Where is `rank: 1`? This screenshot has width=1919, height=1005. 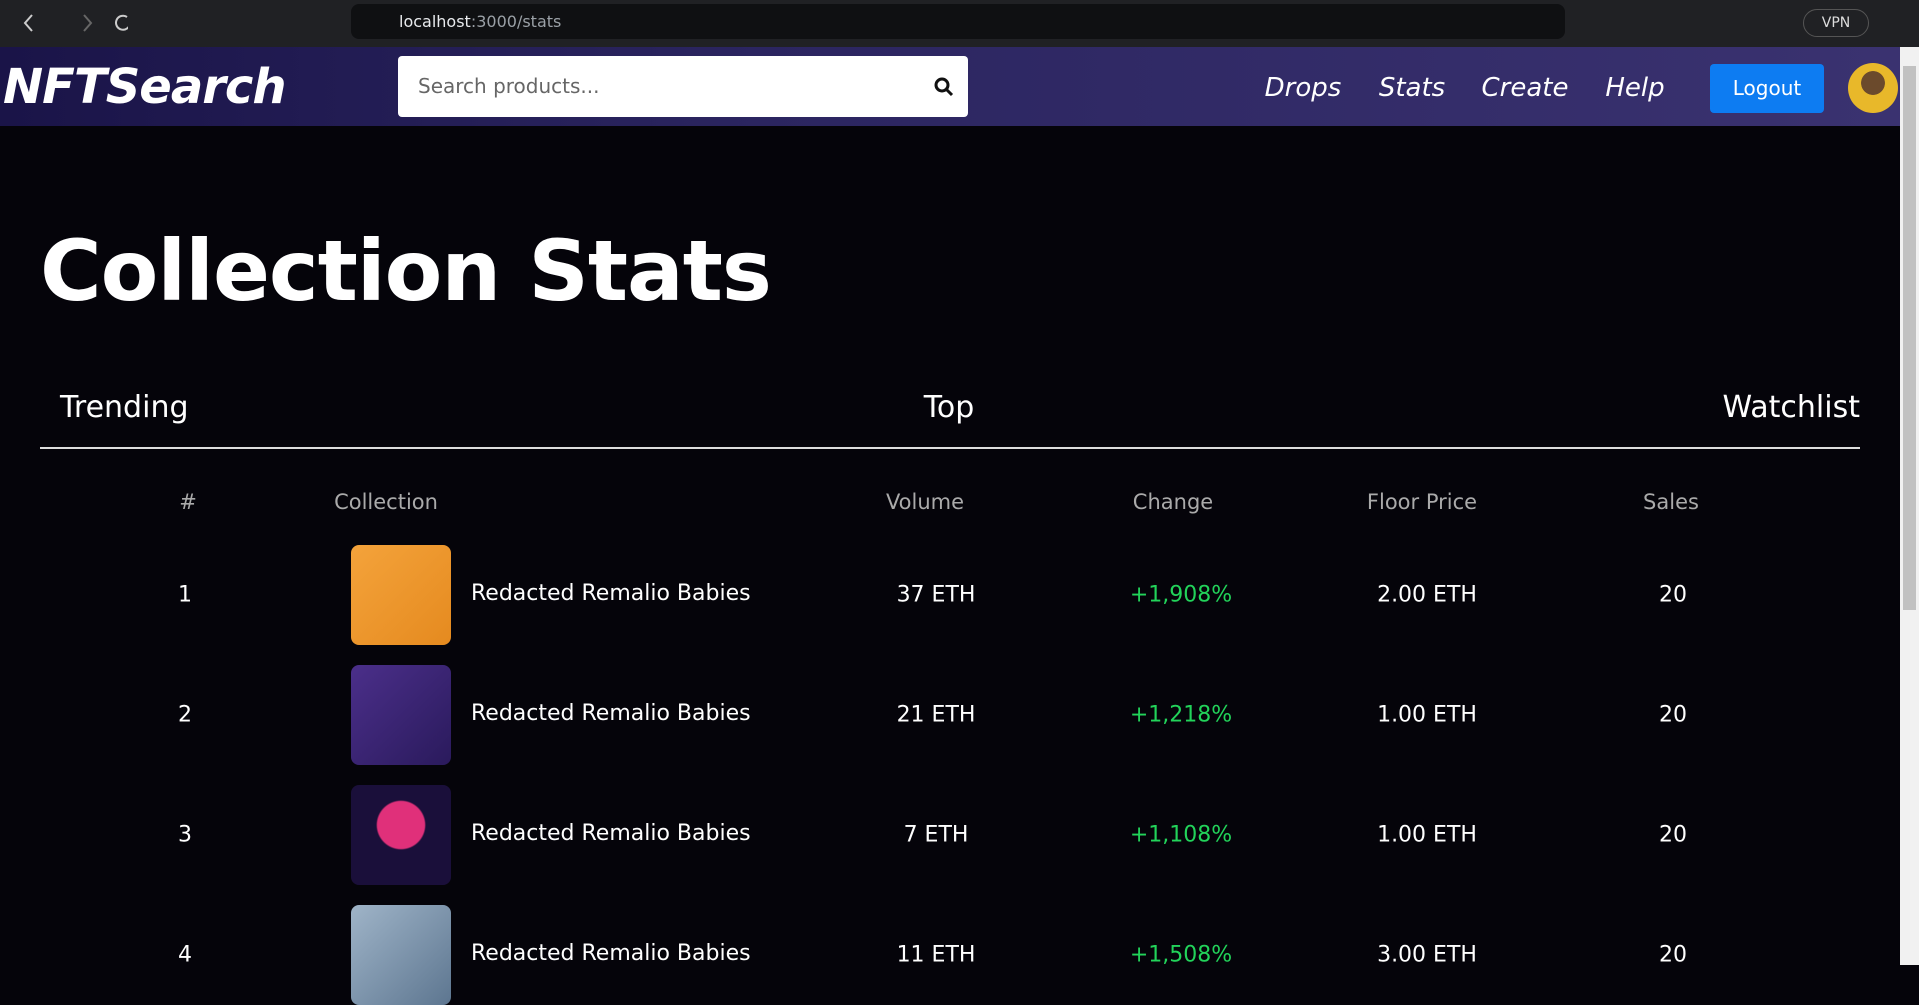
rank: 1 is located at coordinates (185, 595).